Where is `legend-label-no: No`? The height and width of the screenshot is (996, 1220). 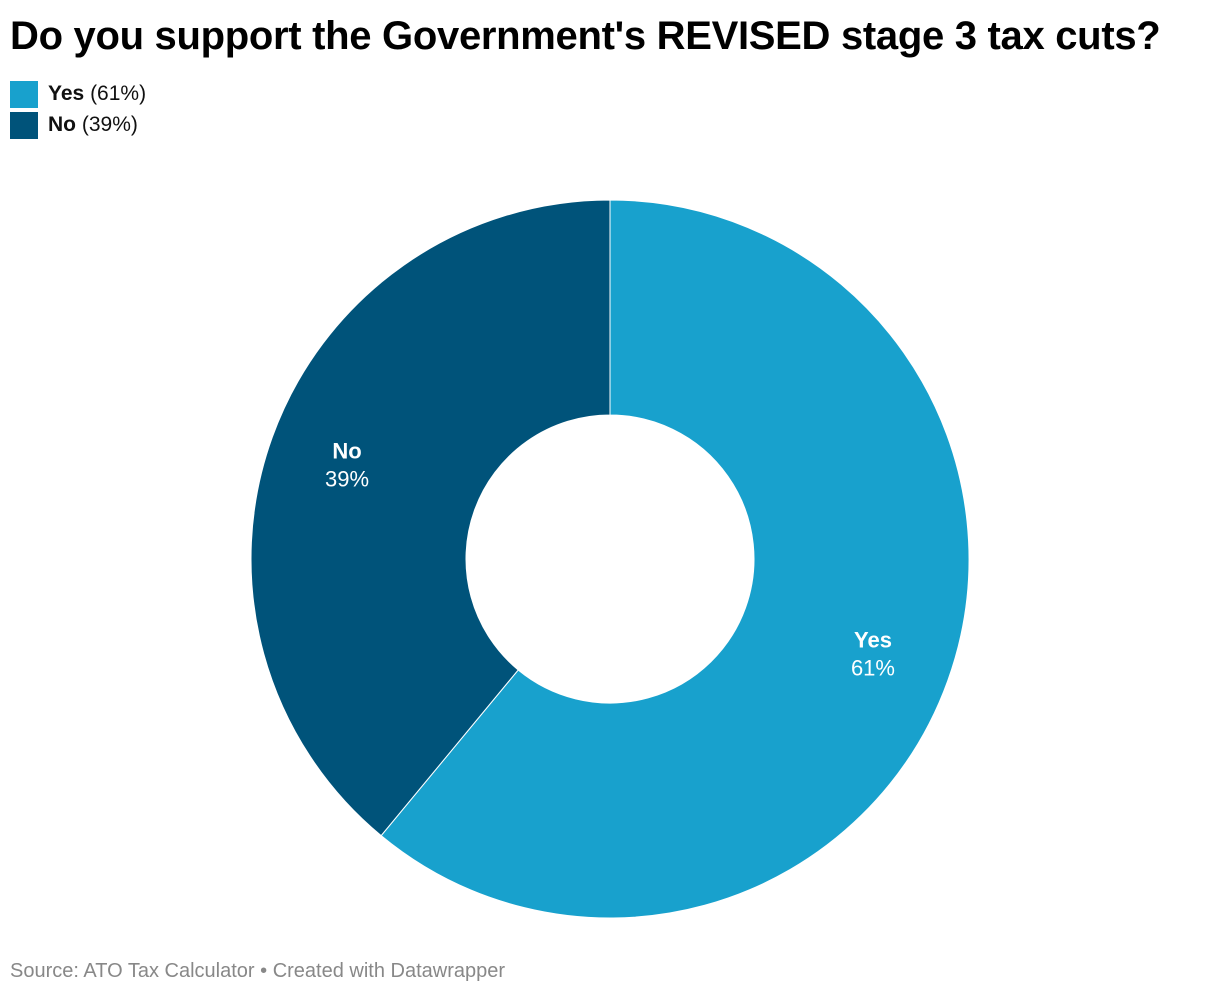
legend-label-no: No is located at coordinates (62, 124).